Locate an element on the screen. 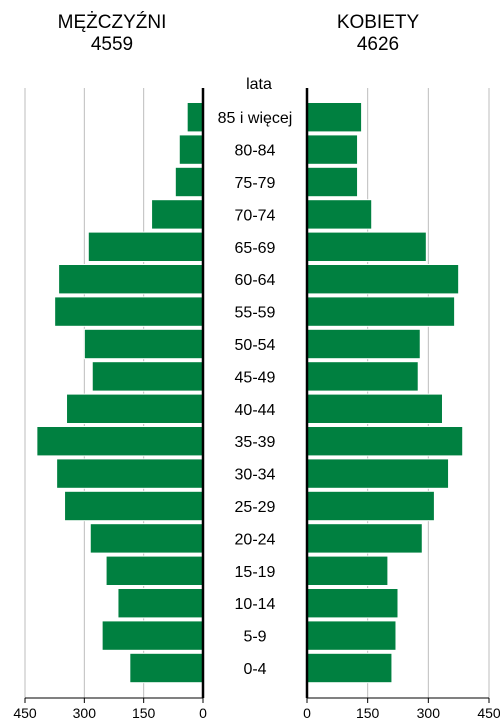 This screenshot has height=723, width=500. age-group-label: 80-84 is located at coordinates (255, 151).